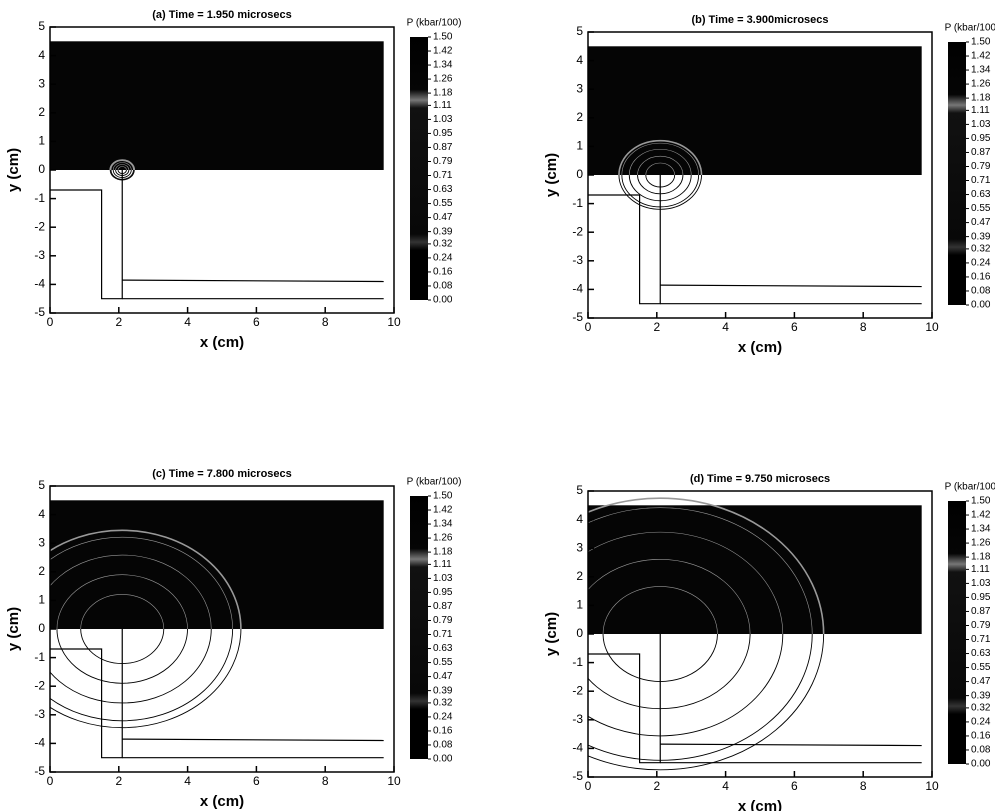 The image size is (995, 811). Describe the element at coordinates (577, 260) in the screenshot. I see `y-tick-label: -3` at that location.